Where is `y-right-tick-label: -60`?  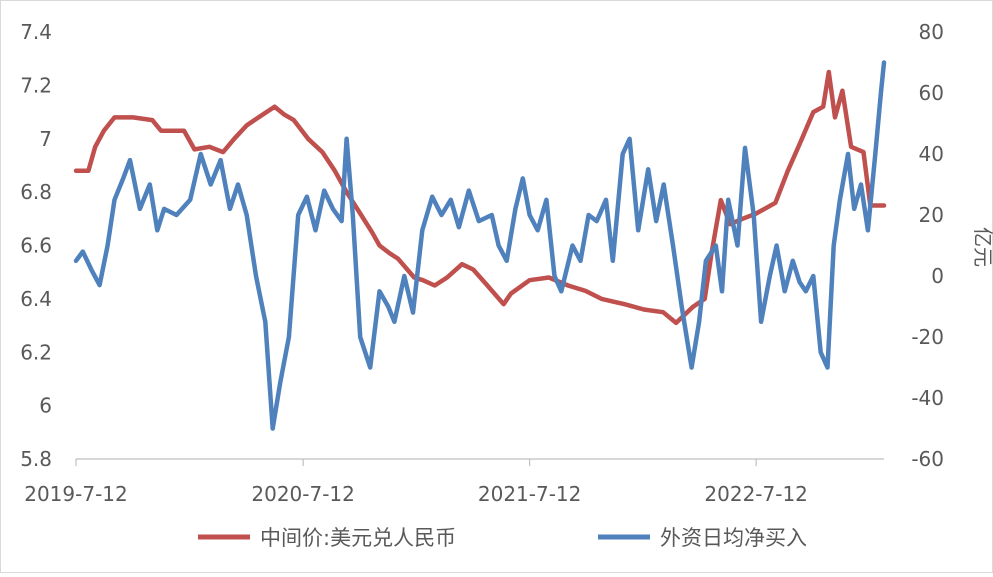 y-right-tick-label: -60 is located at coordinates (927, 459).